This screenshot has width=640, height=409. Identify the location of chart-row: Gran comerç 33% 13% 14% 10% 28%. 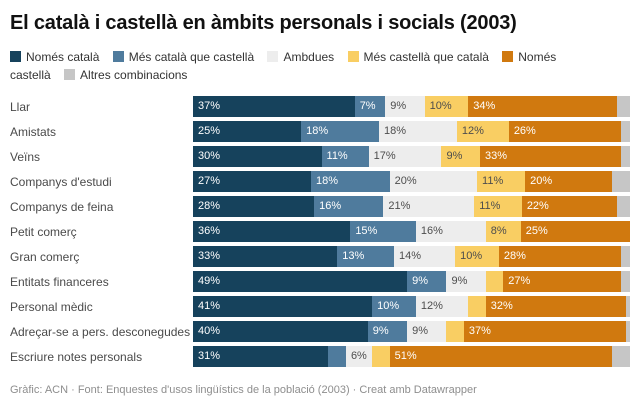
(320, 256).